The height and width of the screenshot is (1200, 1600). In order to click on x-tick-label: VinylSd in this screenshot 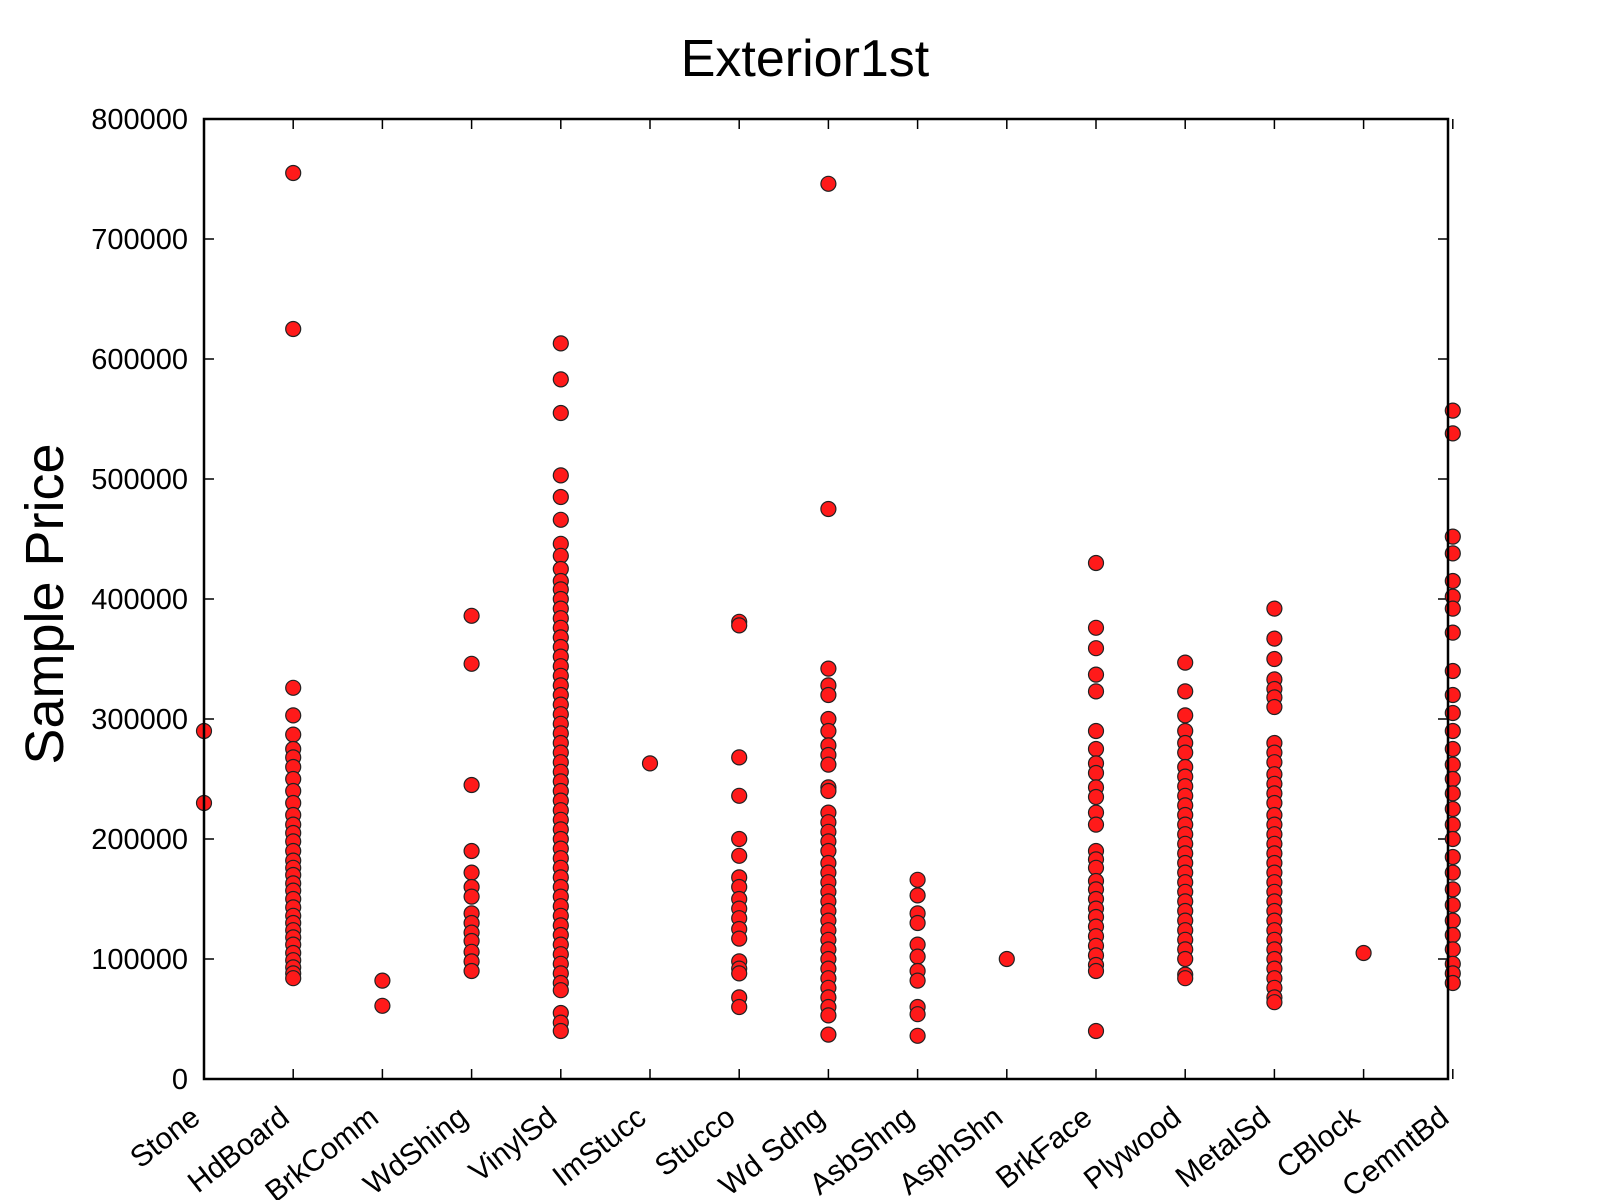, I will do `click(513, 1145)`.